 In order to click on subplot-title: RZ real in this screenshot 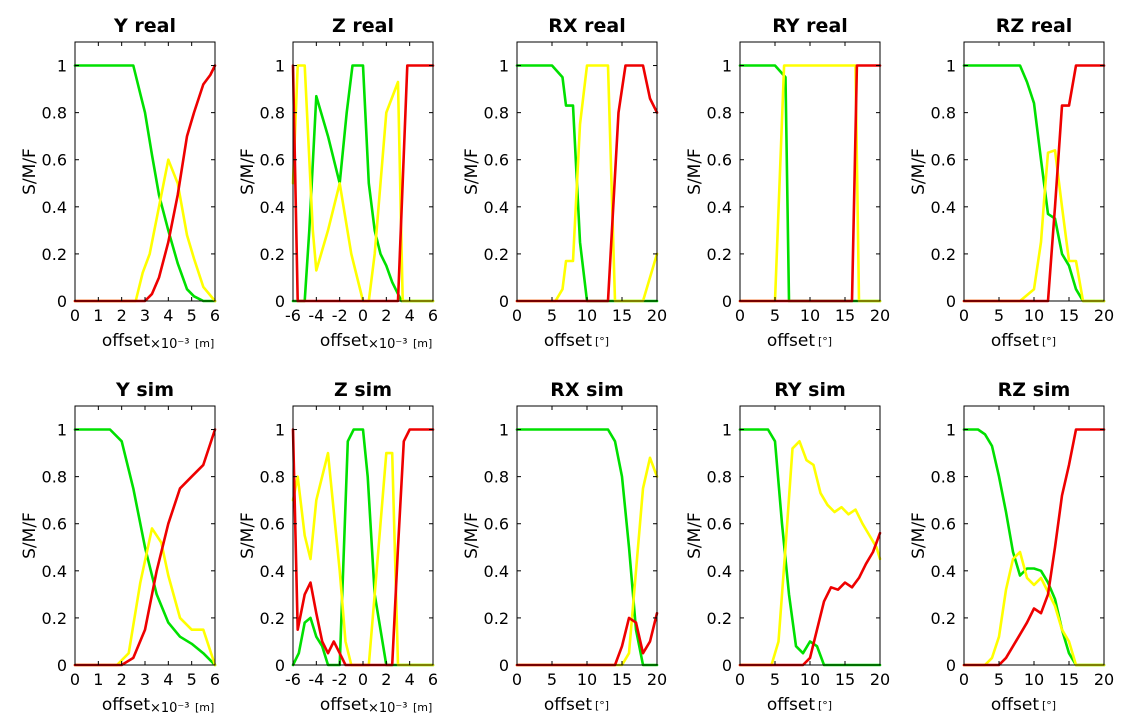, I will do `click(1034, 26)`.